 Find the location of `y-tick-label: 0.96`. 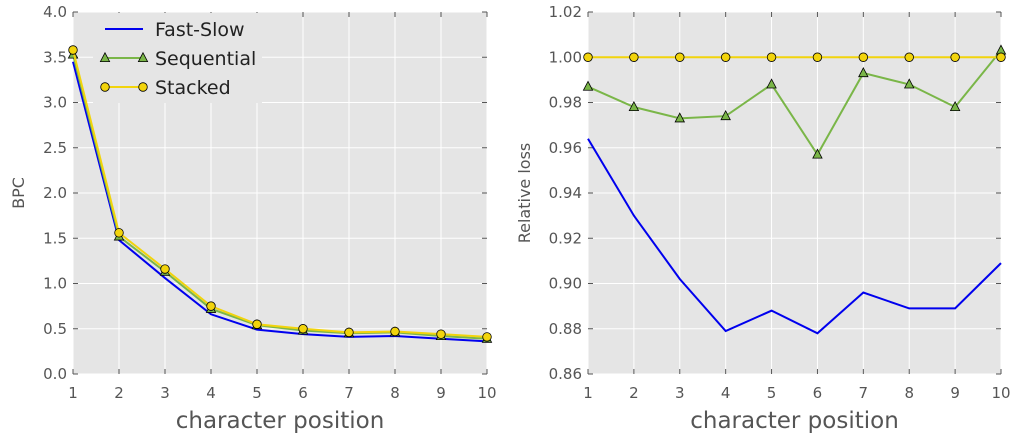

y-tick-label: 0.96 is located at coordinates (565, 148).